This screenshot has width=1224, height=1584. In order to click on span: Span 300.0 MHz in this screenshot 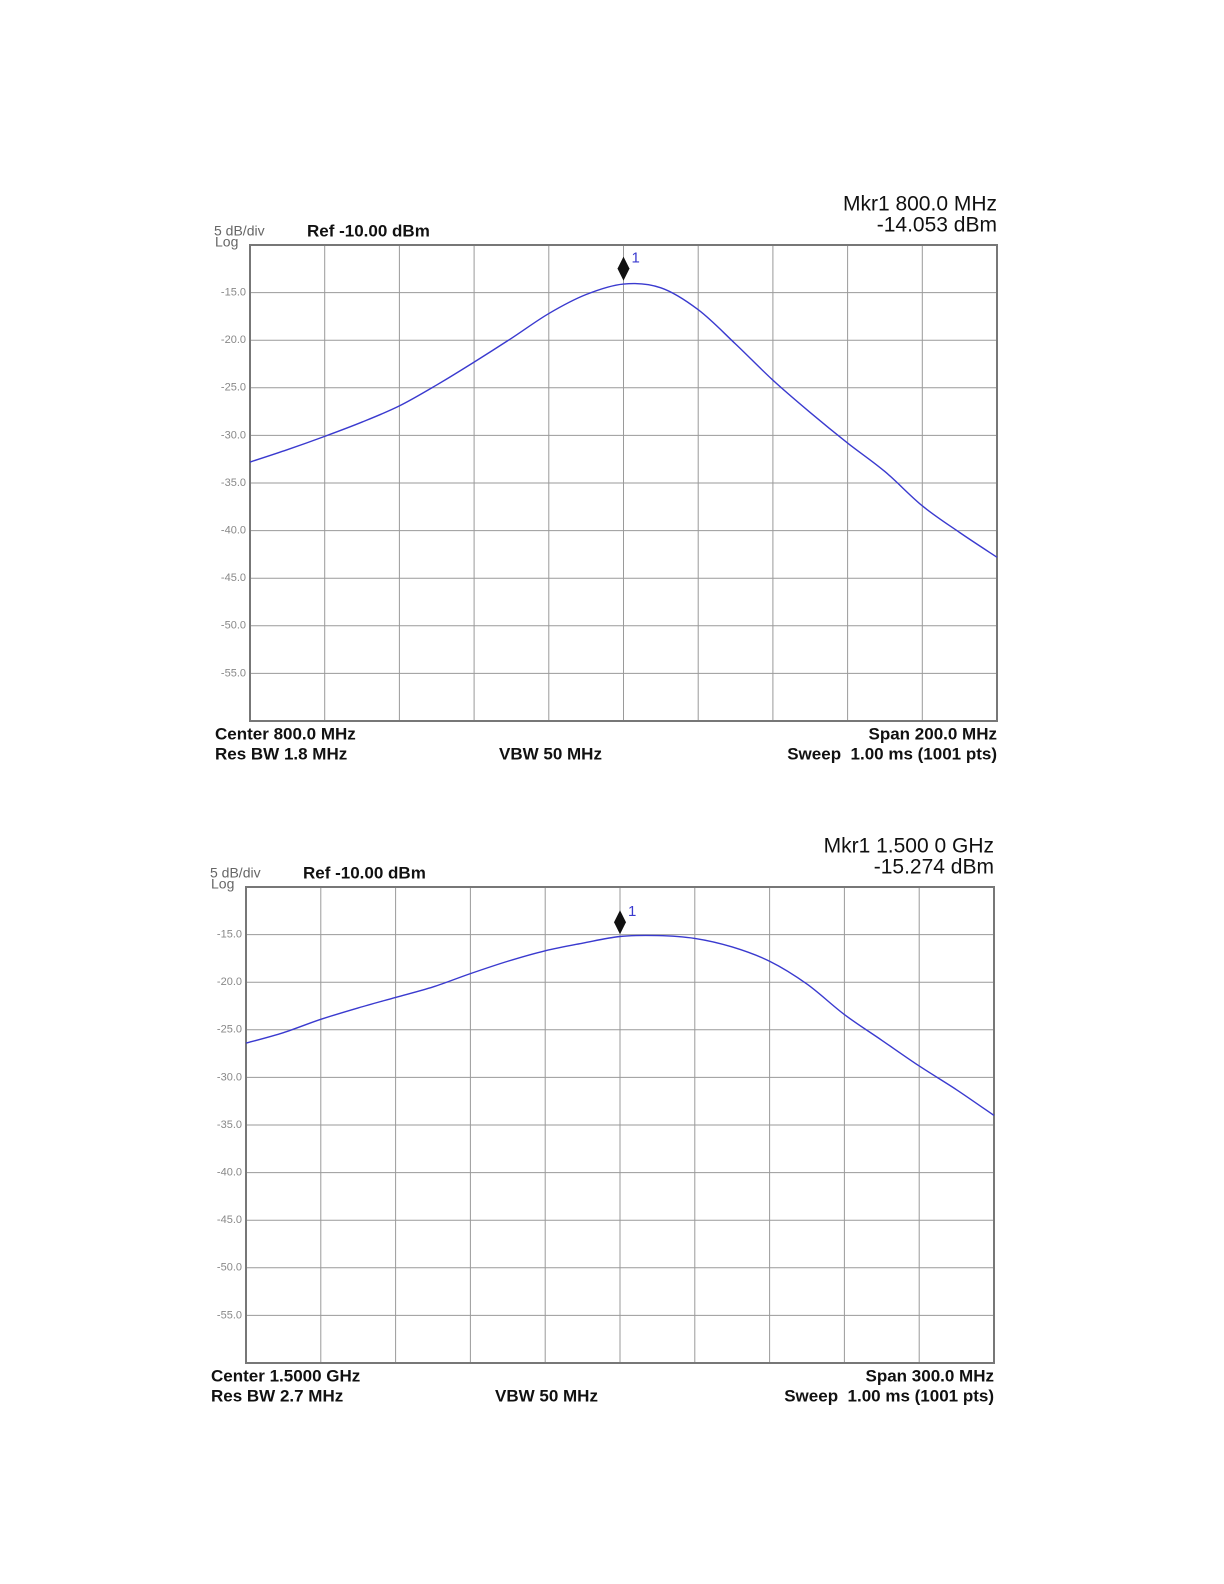, I will do `click(930, 1375)`.